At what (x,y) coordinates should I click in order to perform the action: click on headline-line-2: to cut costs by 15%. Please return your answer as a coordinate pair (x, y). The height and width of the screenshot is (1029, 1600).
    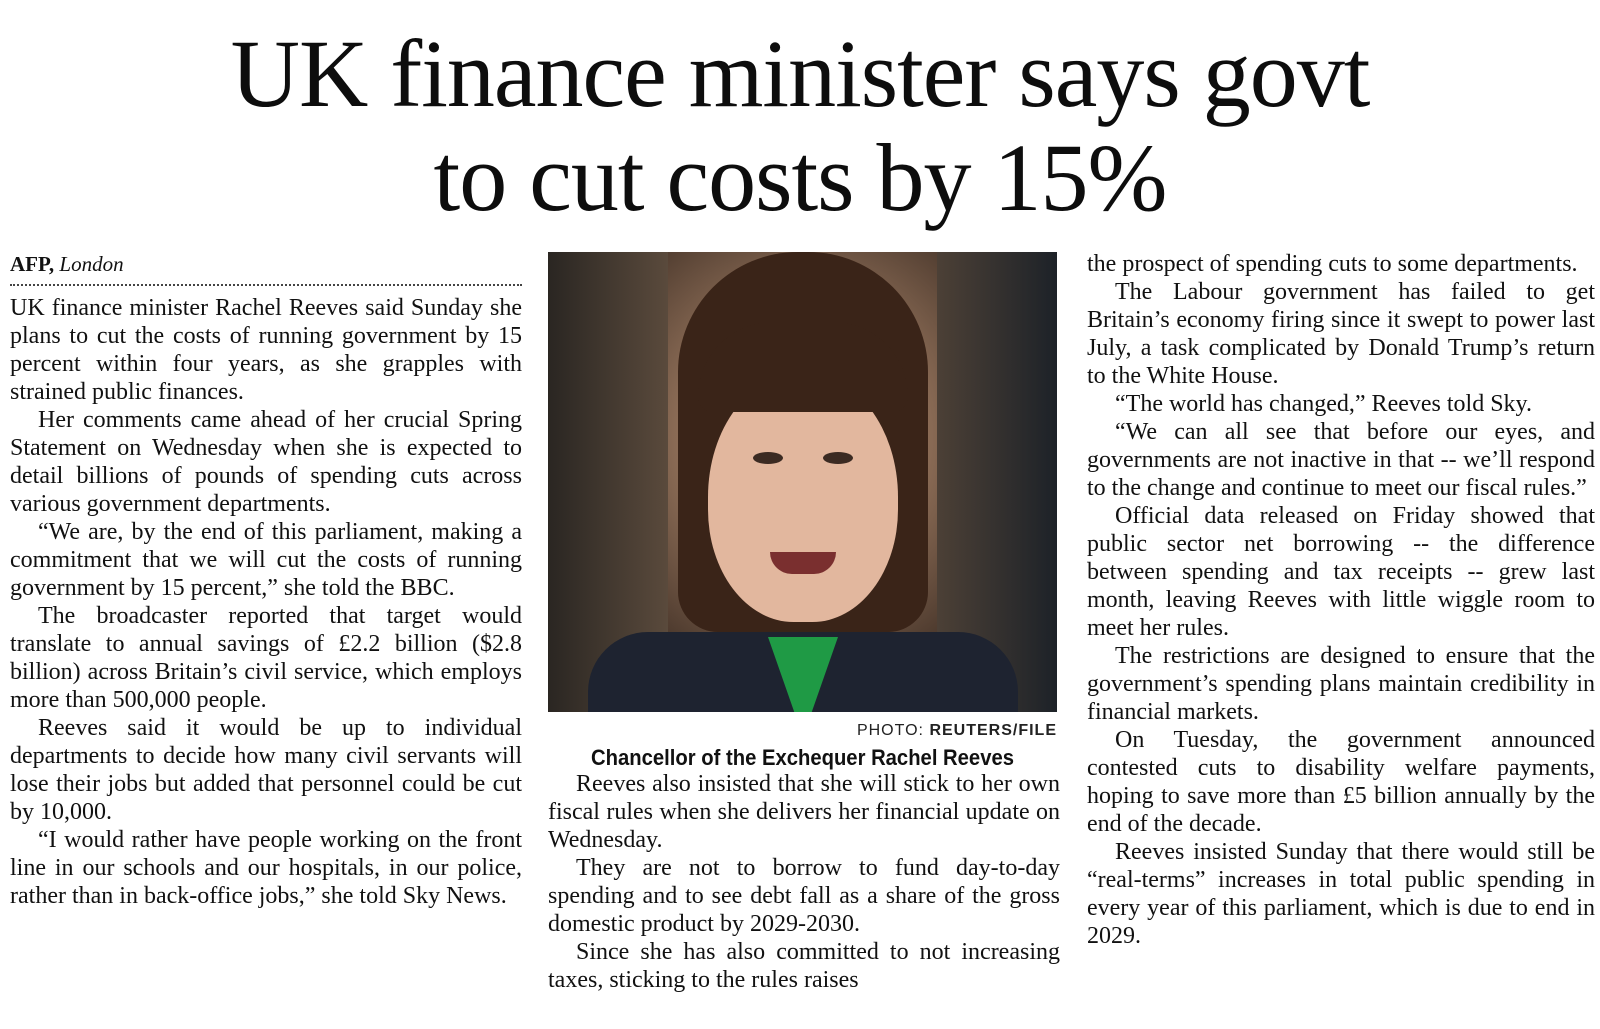
    Looking at the image, I should click on (800, 177).